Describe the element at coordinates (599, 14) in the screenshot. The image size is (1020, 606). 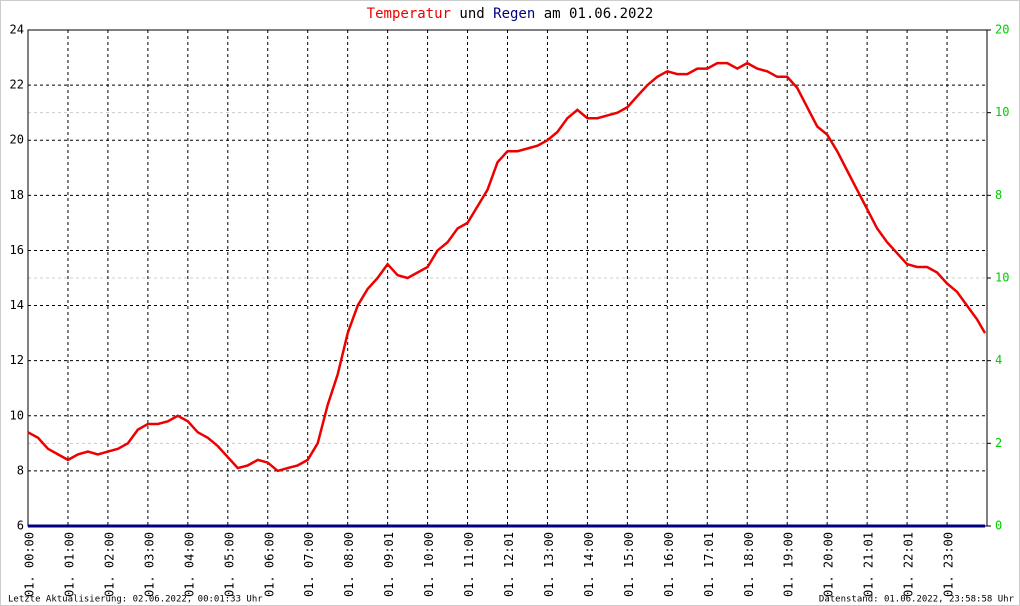
I see `title-part: am 01.06.2022` at that location.